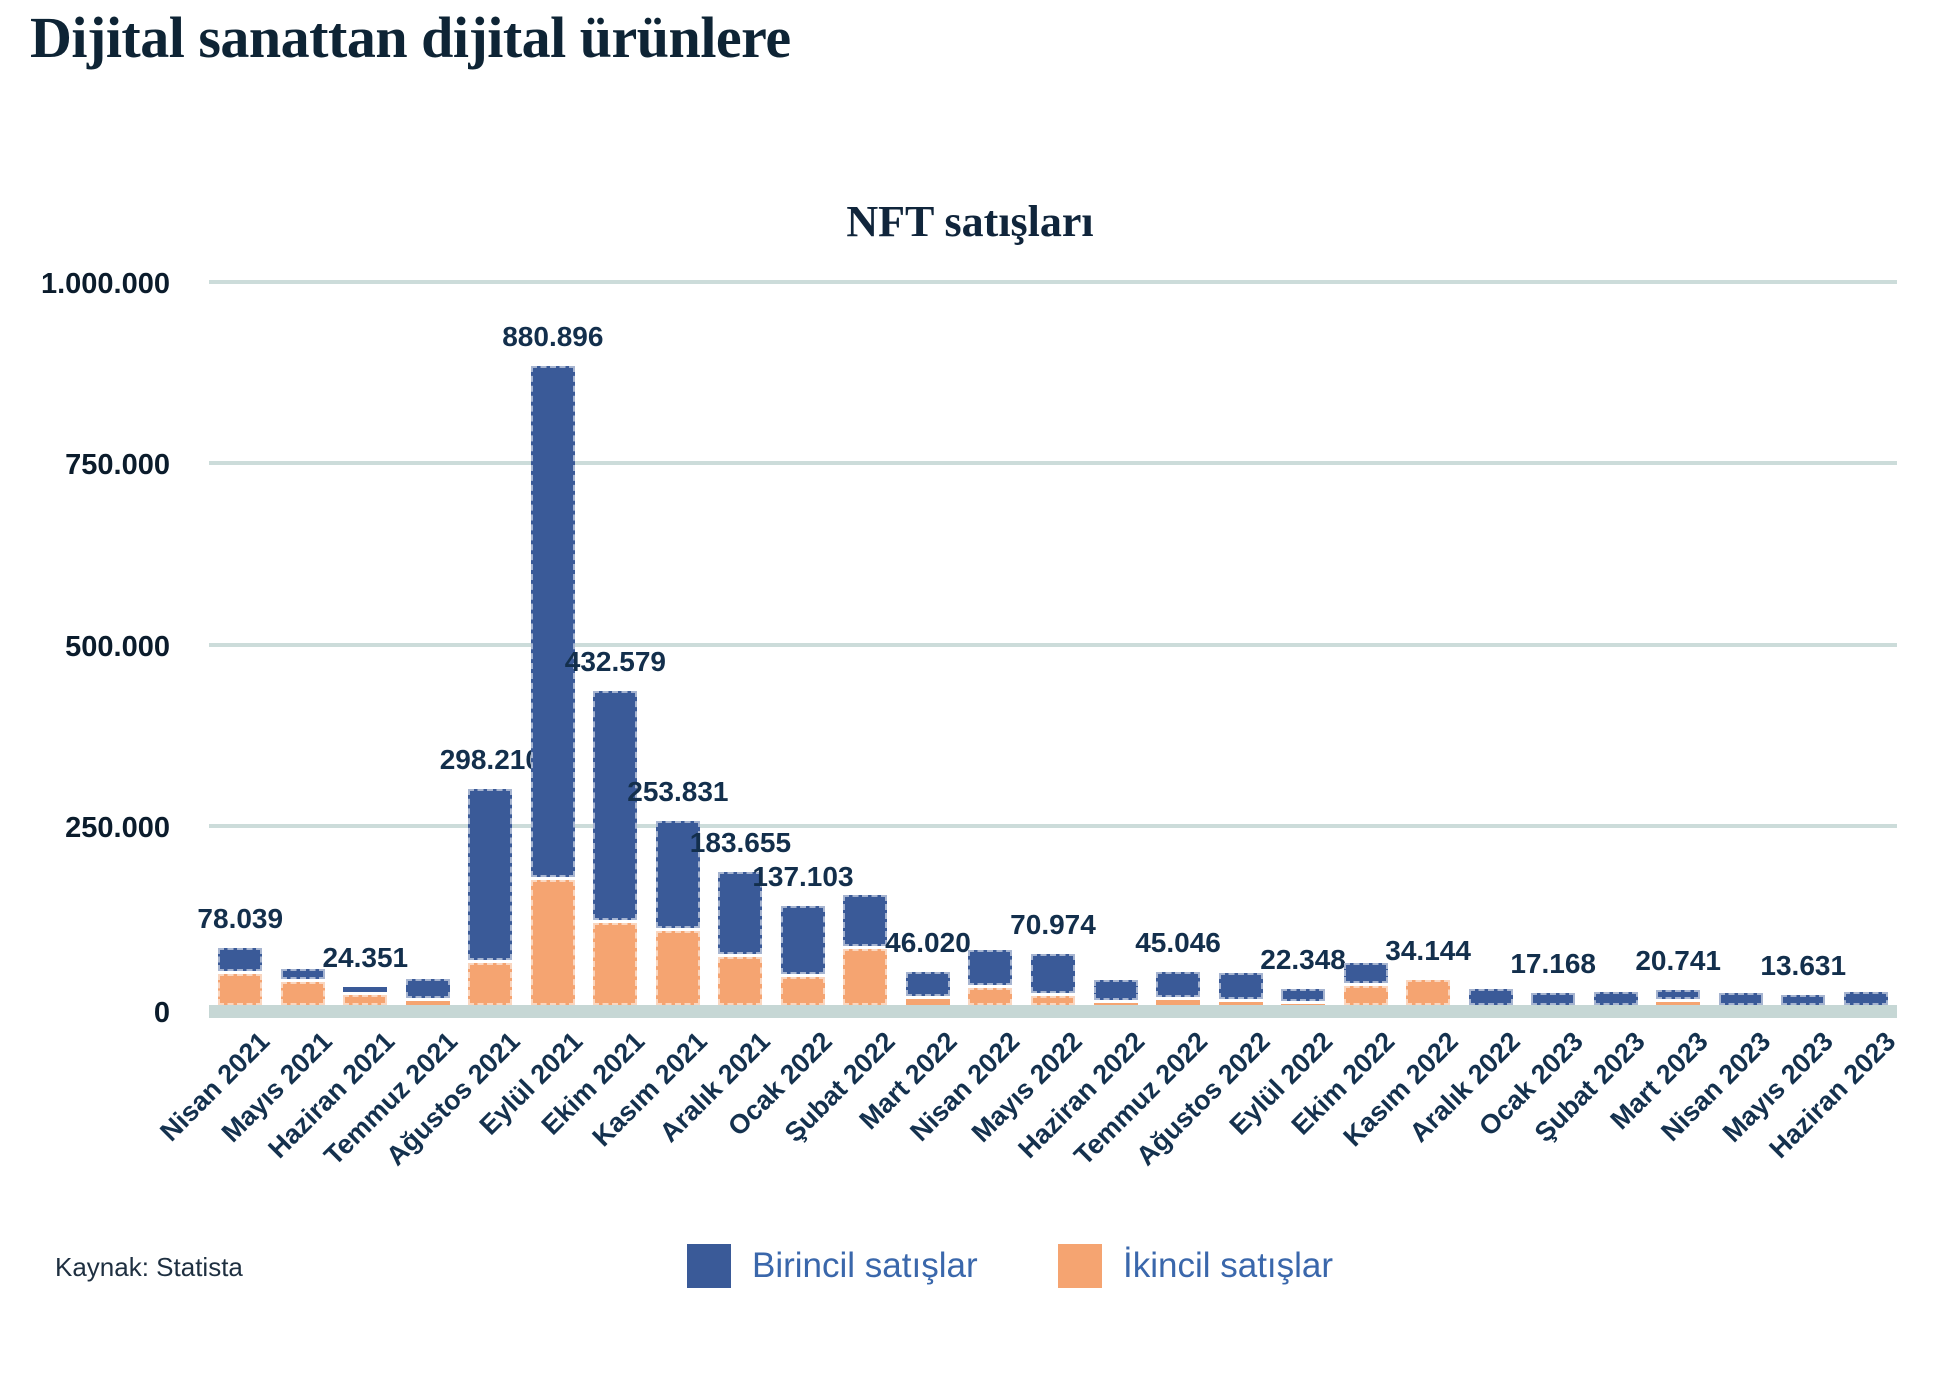 The width and height of the screenshot is (1940, 1397). Describe the element at coordinates (427, 1003) in the screenshot. I see `bar-segment-secondary-Temmuz 2021` at that location.